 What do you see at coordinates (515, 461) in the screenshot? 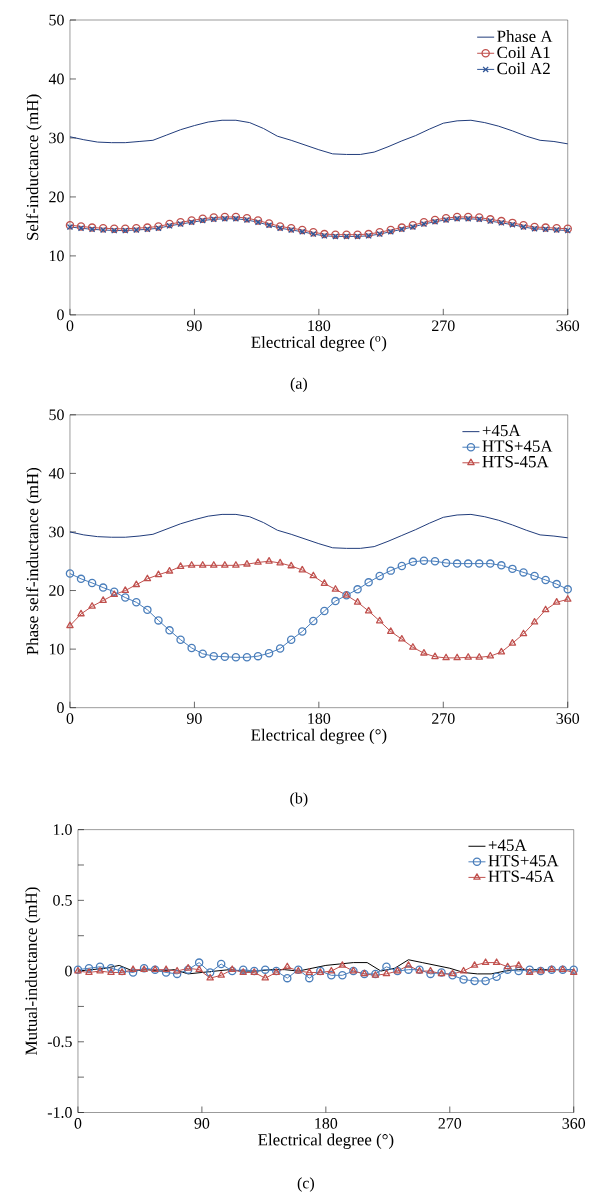
I see `legend-label: HTS-45A` at bounding box center [515, 461].